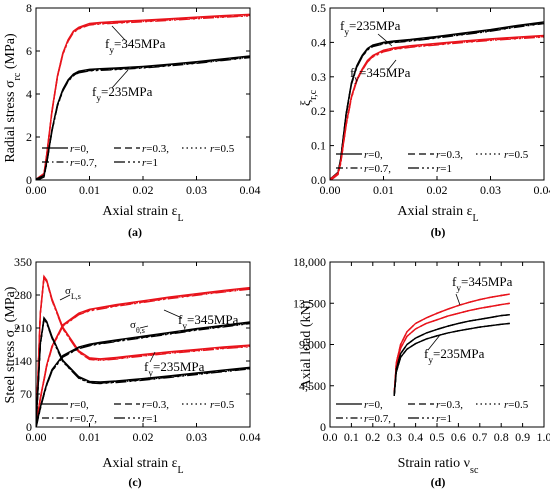 Image resolution: width=550 pixels, height=494 pixels. What do you see at coordinates (29, 51) in the screenshot?
I see `y-tick-label: 6` at bounding box center [29, 51].